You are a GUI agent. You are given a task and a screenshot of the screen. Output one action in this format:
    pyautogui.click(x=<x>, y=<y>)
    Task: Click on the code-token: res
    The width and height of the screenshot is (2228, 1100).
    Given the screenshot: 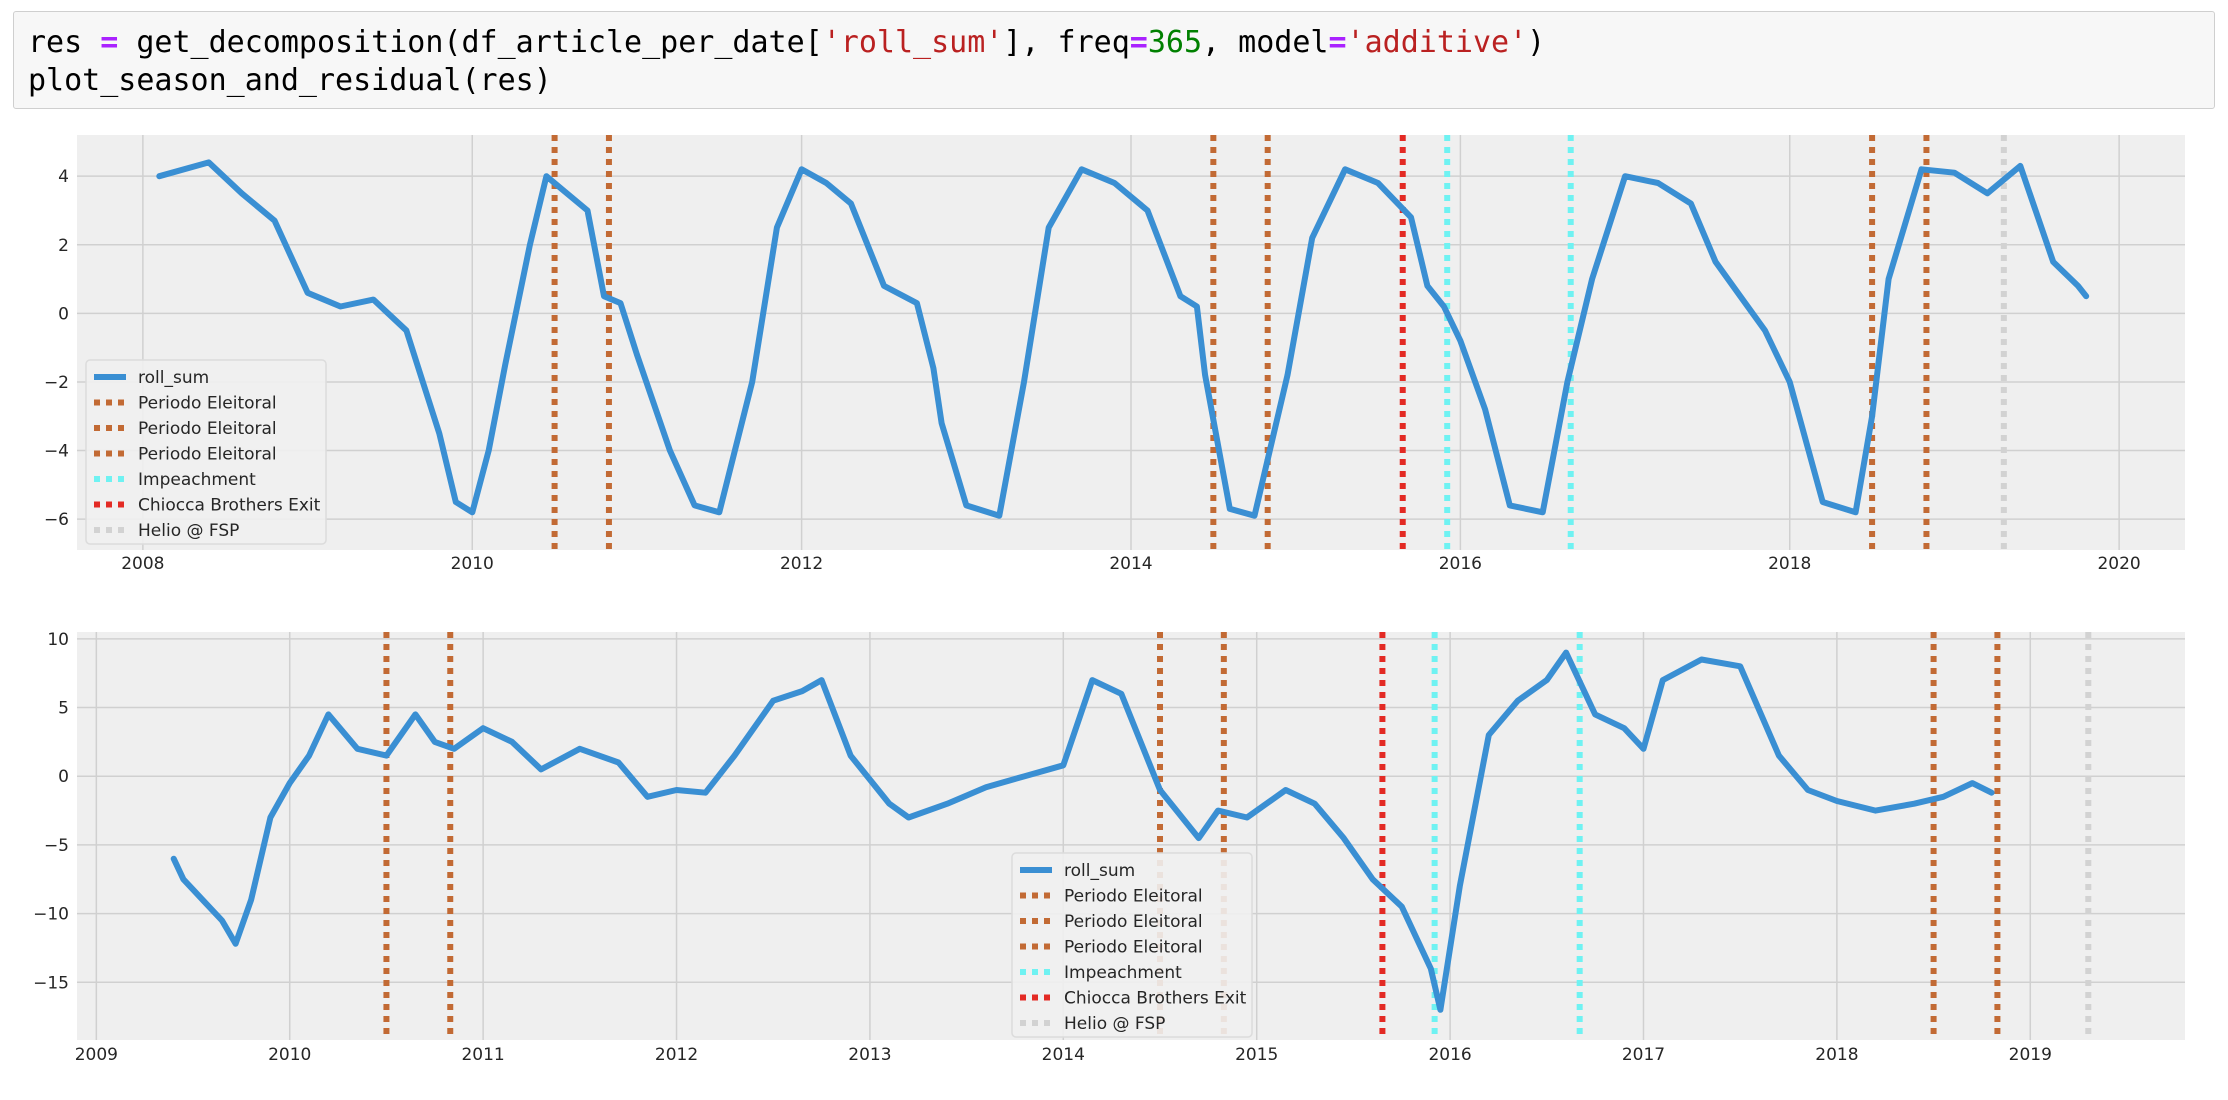 What is the action you would take?
    pyautogui.click(x=64, y=42)
    